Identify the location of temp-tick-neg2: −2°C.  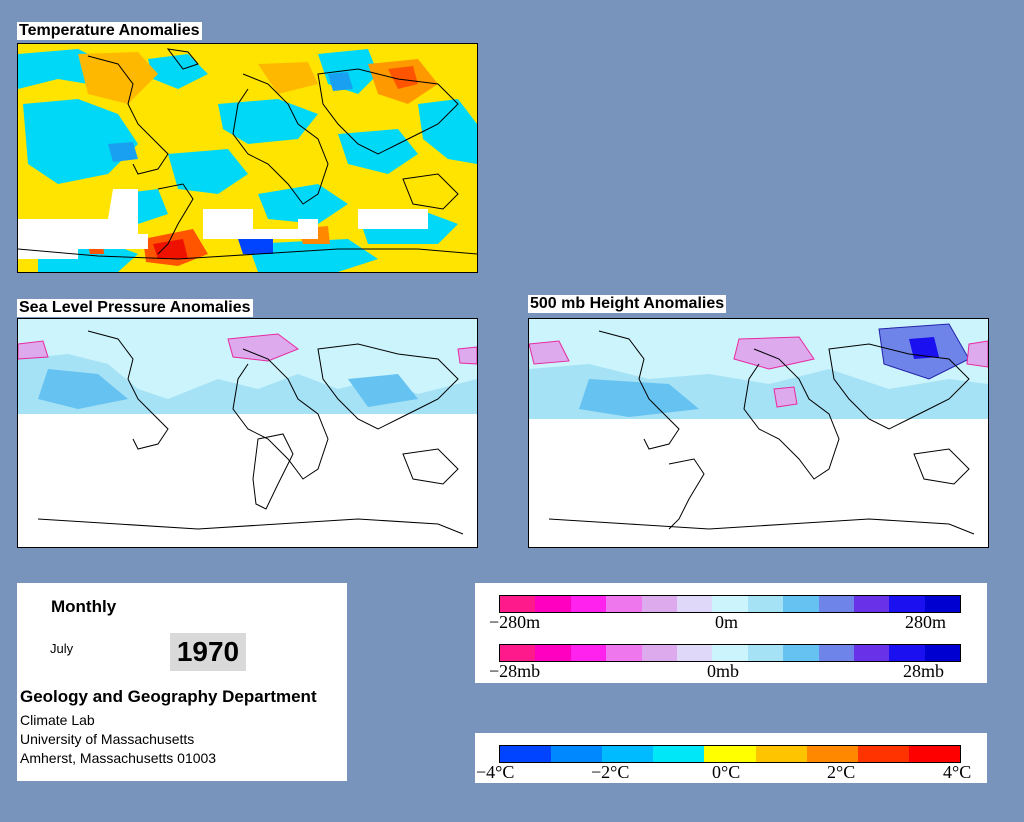
(610, 772).